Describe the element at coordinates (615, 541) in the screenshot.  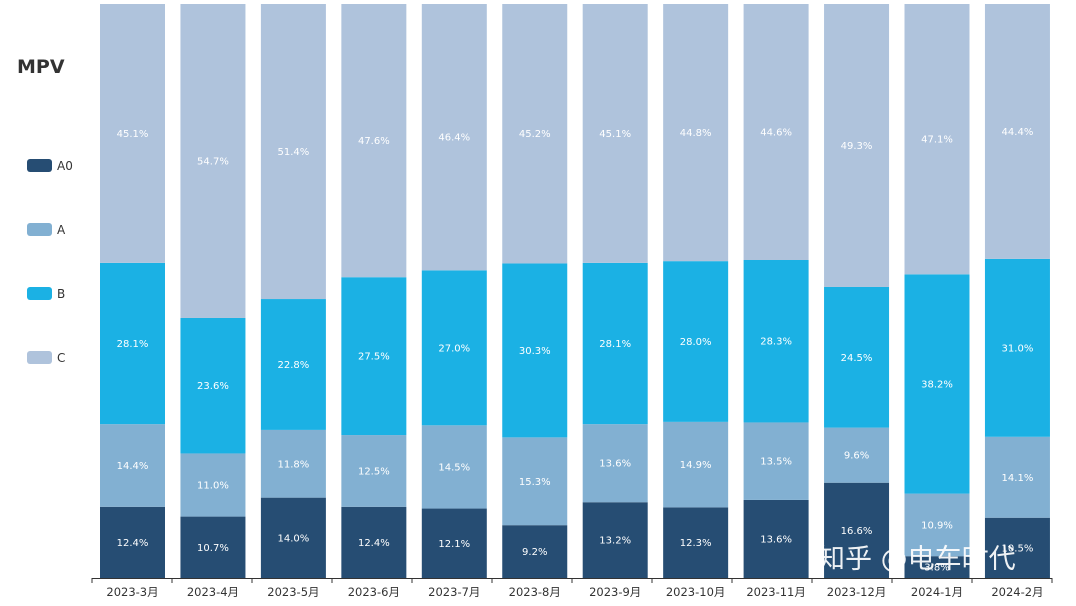
I see `data-label-a0-7: 13.2%` at that location.